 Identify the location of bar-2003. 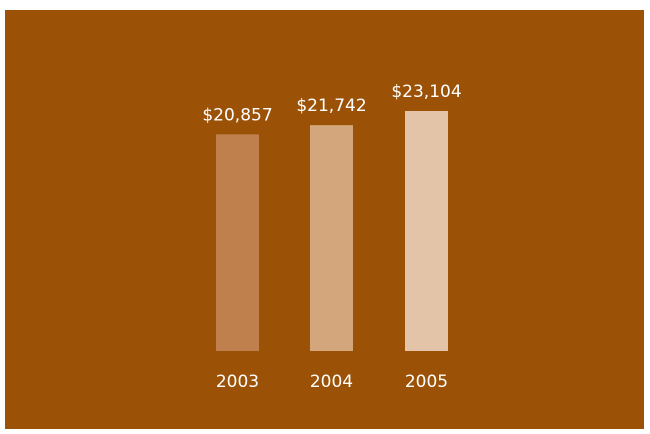
(237, 242).